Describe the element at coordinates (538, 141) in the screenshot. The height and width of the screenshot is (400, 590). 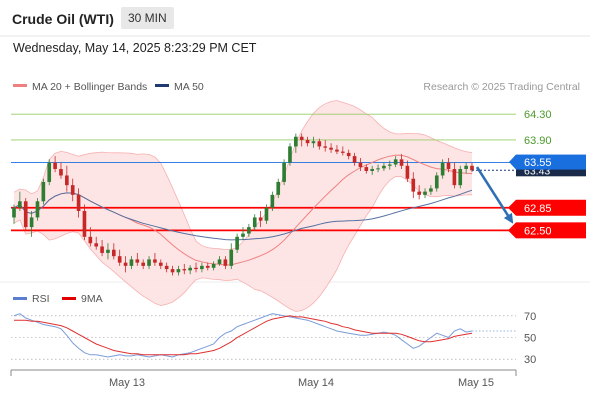
I see `resistance-label-63.90: 63.90` at that location.